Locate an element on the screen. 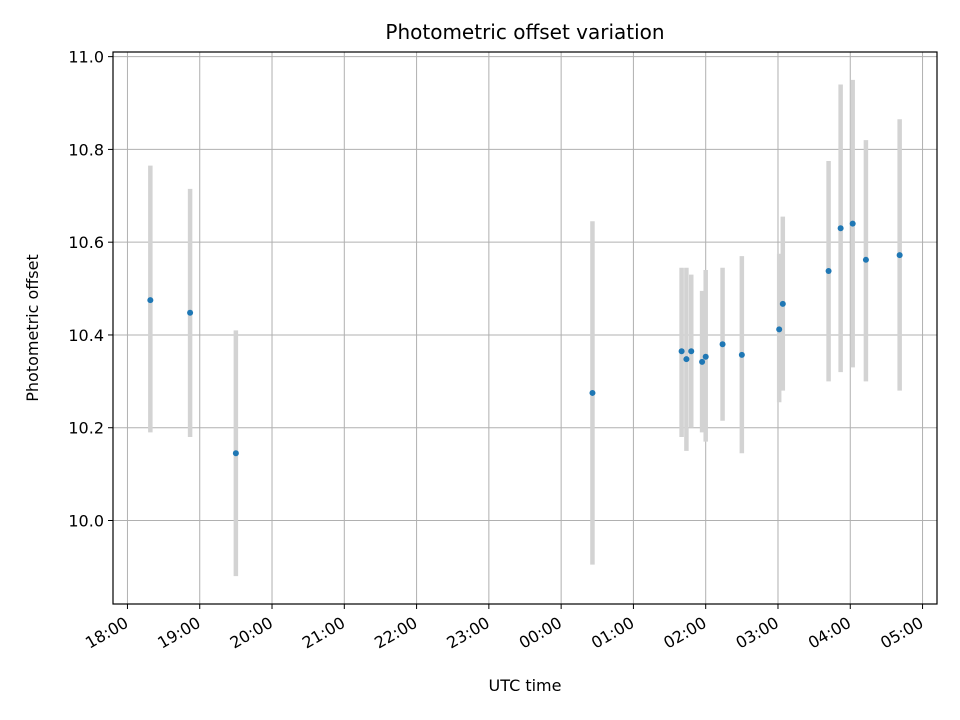 Image resolution: width=960 pixels, height=720 pixels. y-tick-label: 11.0 is located at coordinates (86, 57).